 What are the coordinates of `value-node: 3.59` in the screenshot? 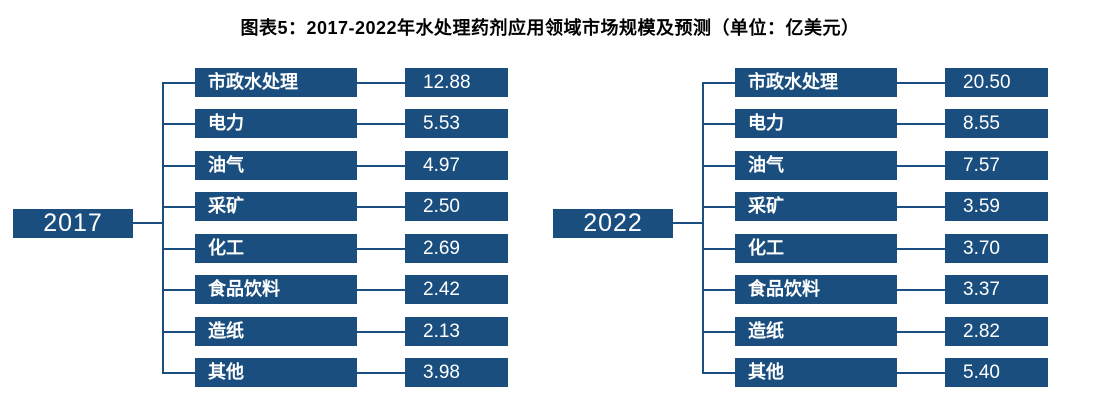 It's located at (996, 206).